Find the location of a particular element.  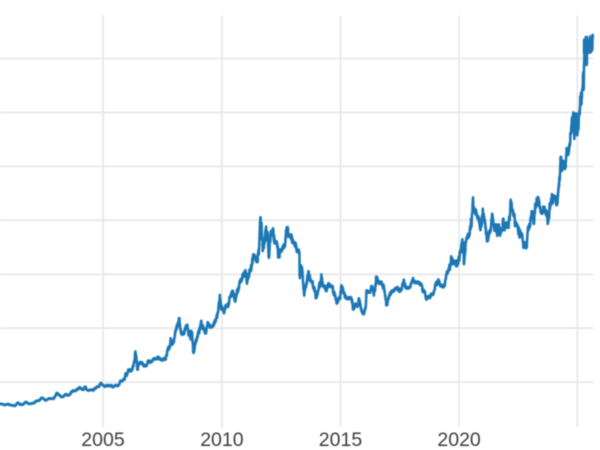

svg-text: 2015 is located at coordinates (341, 439).